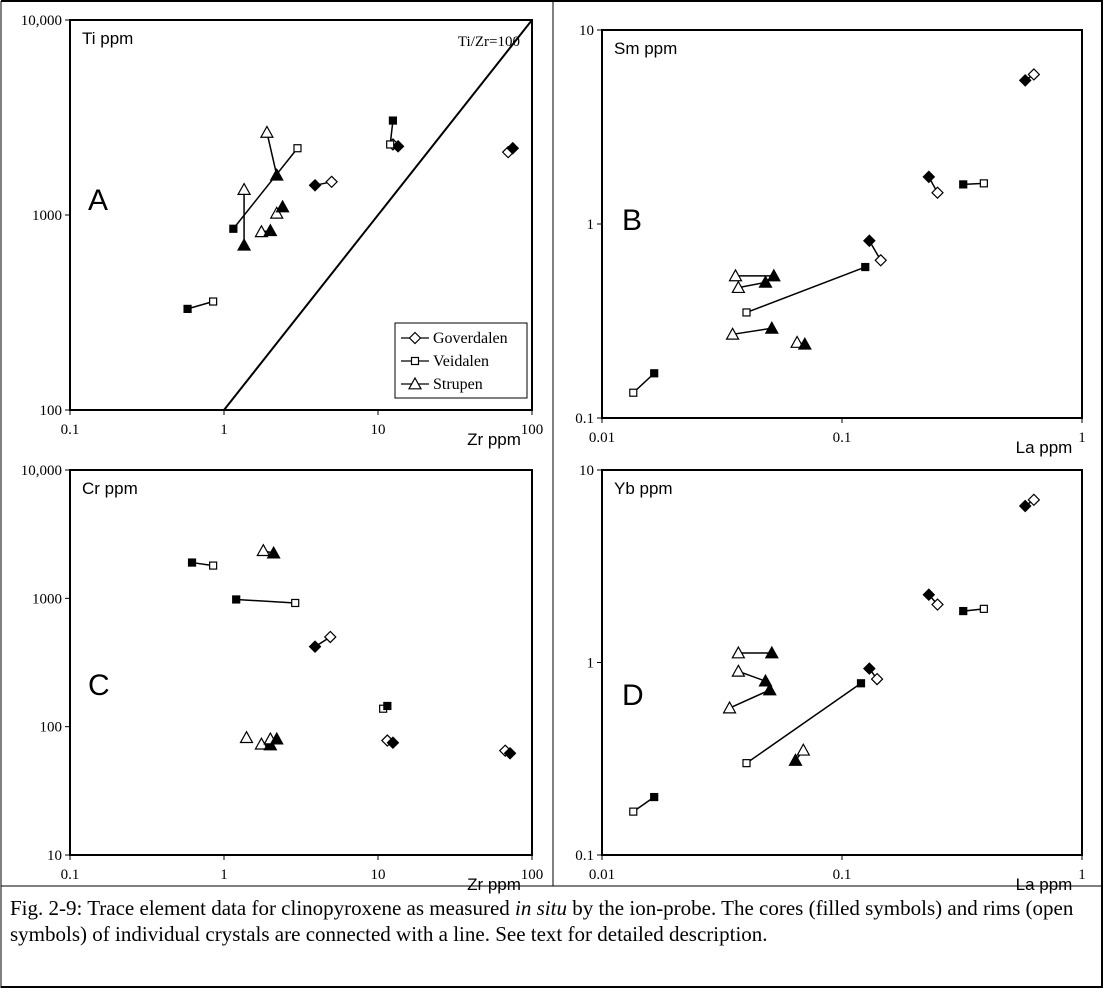 The width and height of the screenshot is (1104, 1000). Describe the element at coordinates (51, 728) in the screenshot. I see `y-tick-label: 100` at that location.